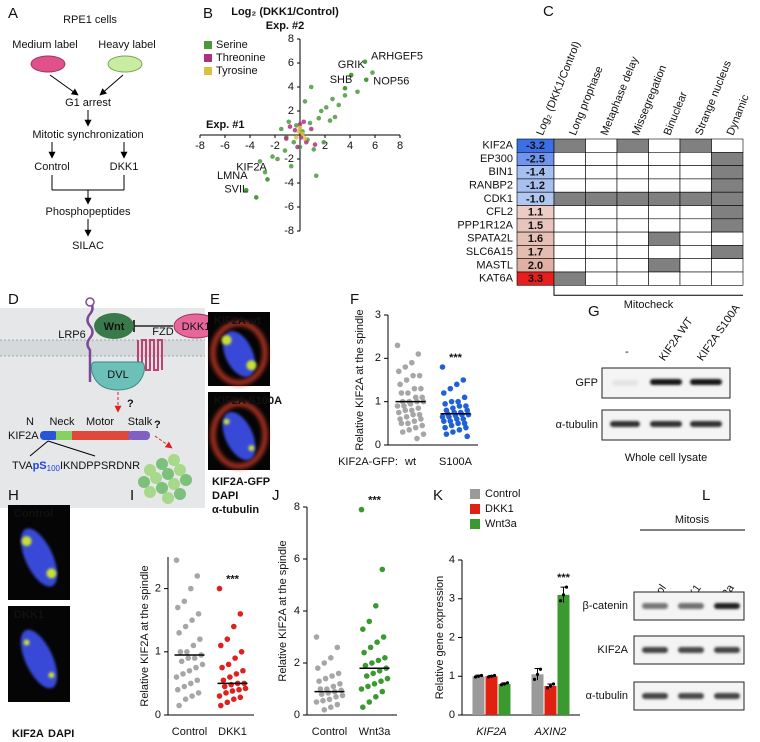  Describe the element at coordinates (250, 146) in the screenshot. I see `x-tick-label: -4` at that location.